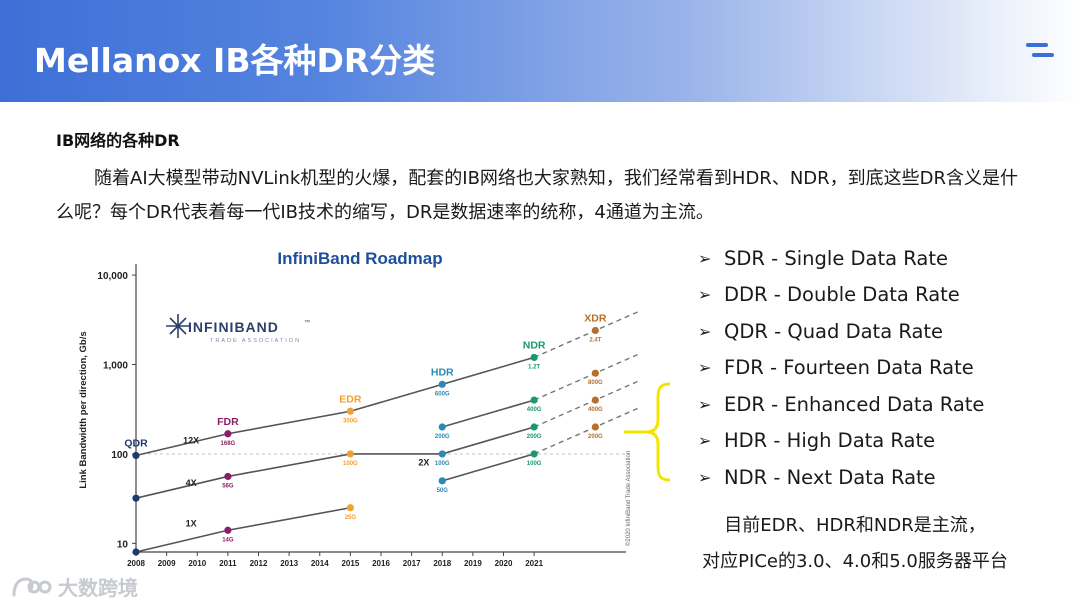  Describe the element at coordinates (350, 399) in the screenshot. I see `generation-label: EDR` at that location.